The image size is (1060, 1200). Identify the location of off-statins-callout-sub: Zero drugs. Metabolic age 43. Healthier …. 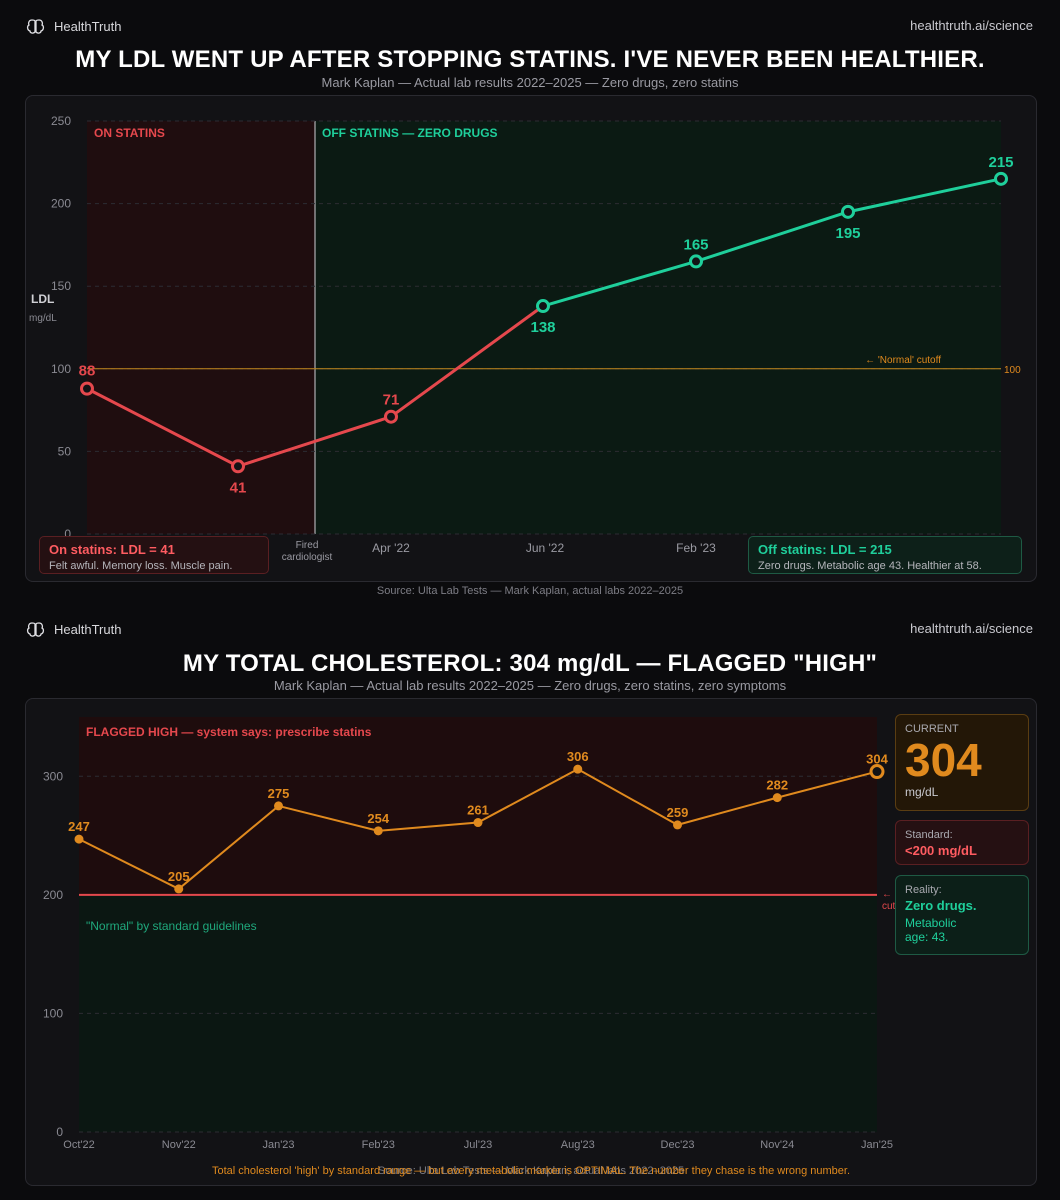
(870, 566).